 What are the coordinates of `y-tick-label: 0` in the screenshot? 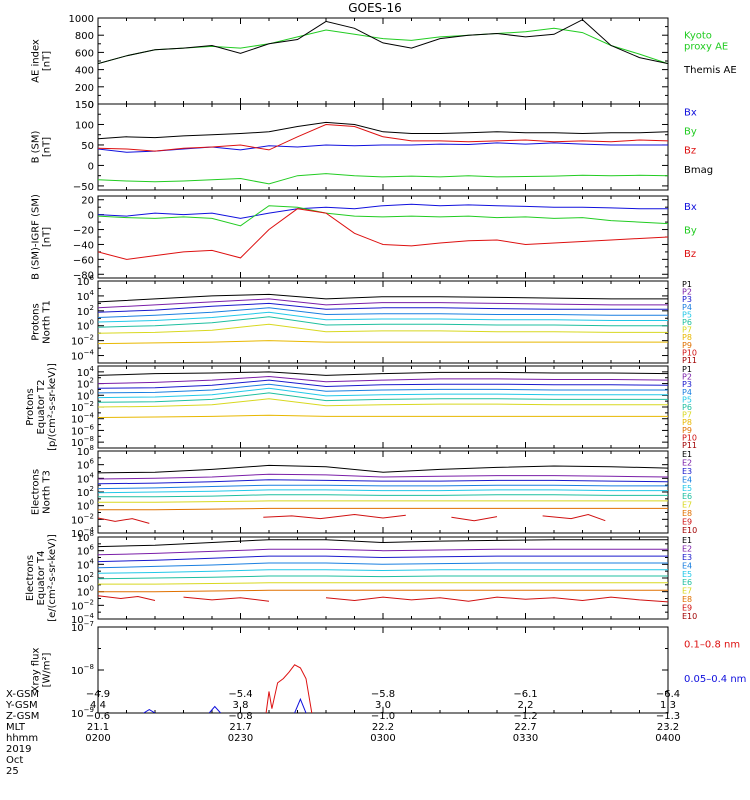 It's located at (91, 216).